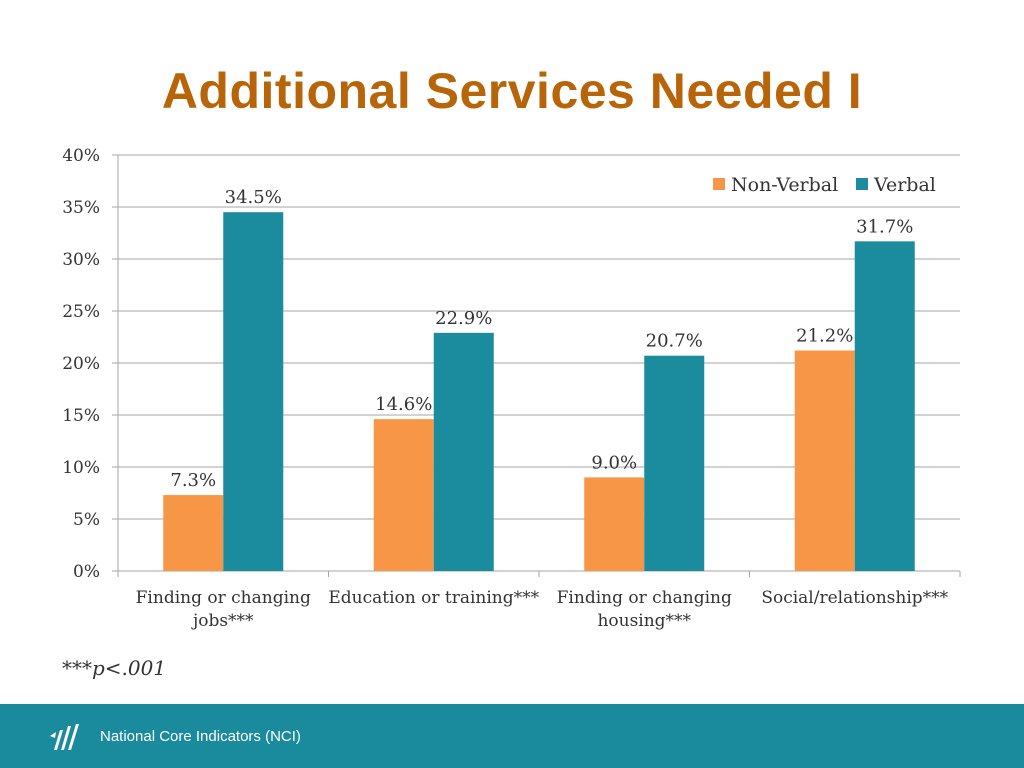 This screenshot has height=768, width=1024. What do you see at coordinates (193, 480) in the screenshot?
I see `data-label: 7.3%` at bounding box center [193, 480].